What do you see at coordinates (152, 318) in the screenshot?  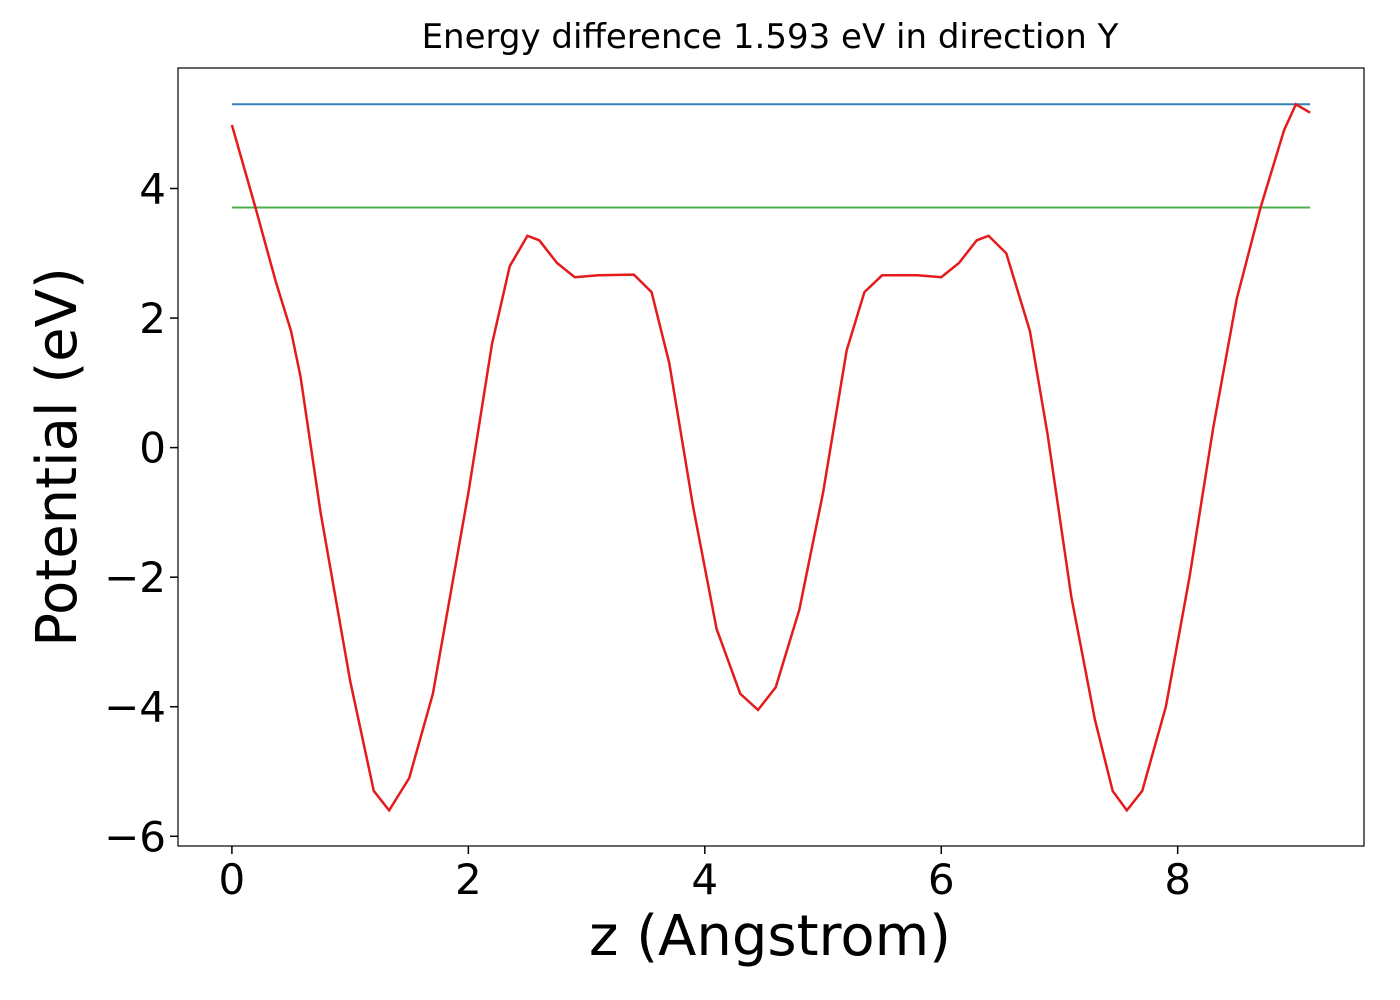 I see `y-tick-label: 2` at bounding box center [152, 318].